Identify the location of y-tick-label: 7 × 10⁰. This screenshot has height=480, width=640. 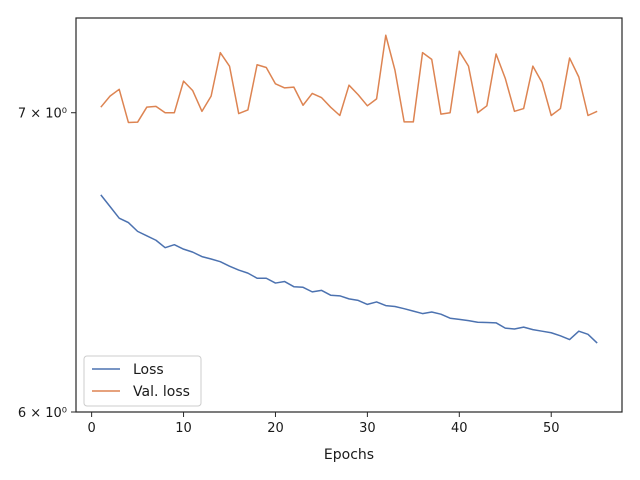
(42, 114).